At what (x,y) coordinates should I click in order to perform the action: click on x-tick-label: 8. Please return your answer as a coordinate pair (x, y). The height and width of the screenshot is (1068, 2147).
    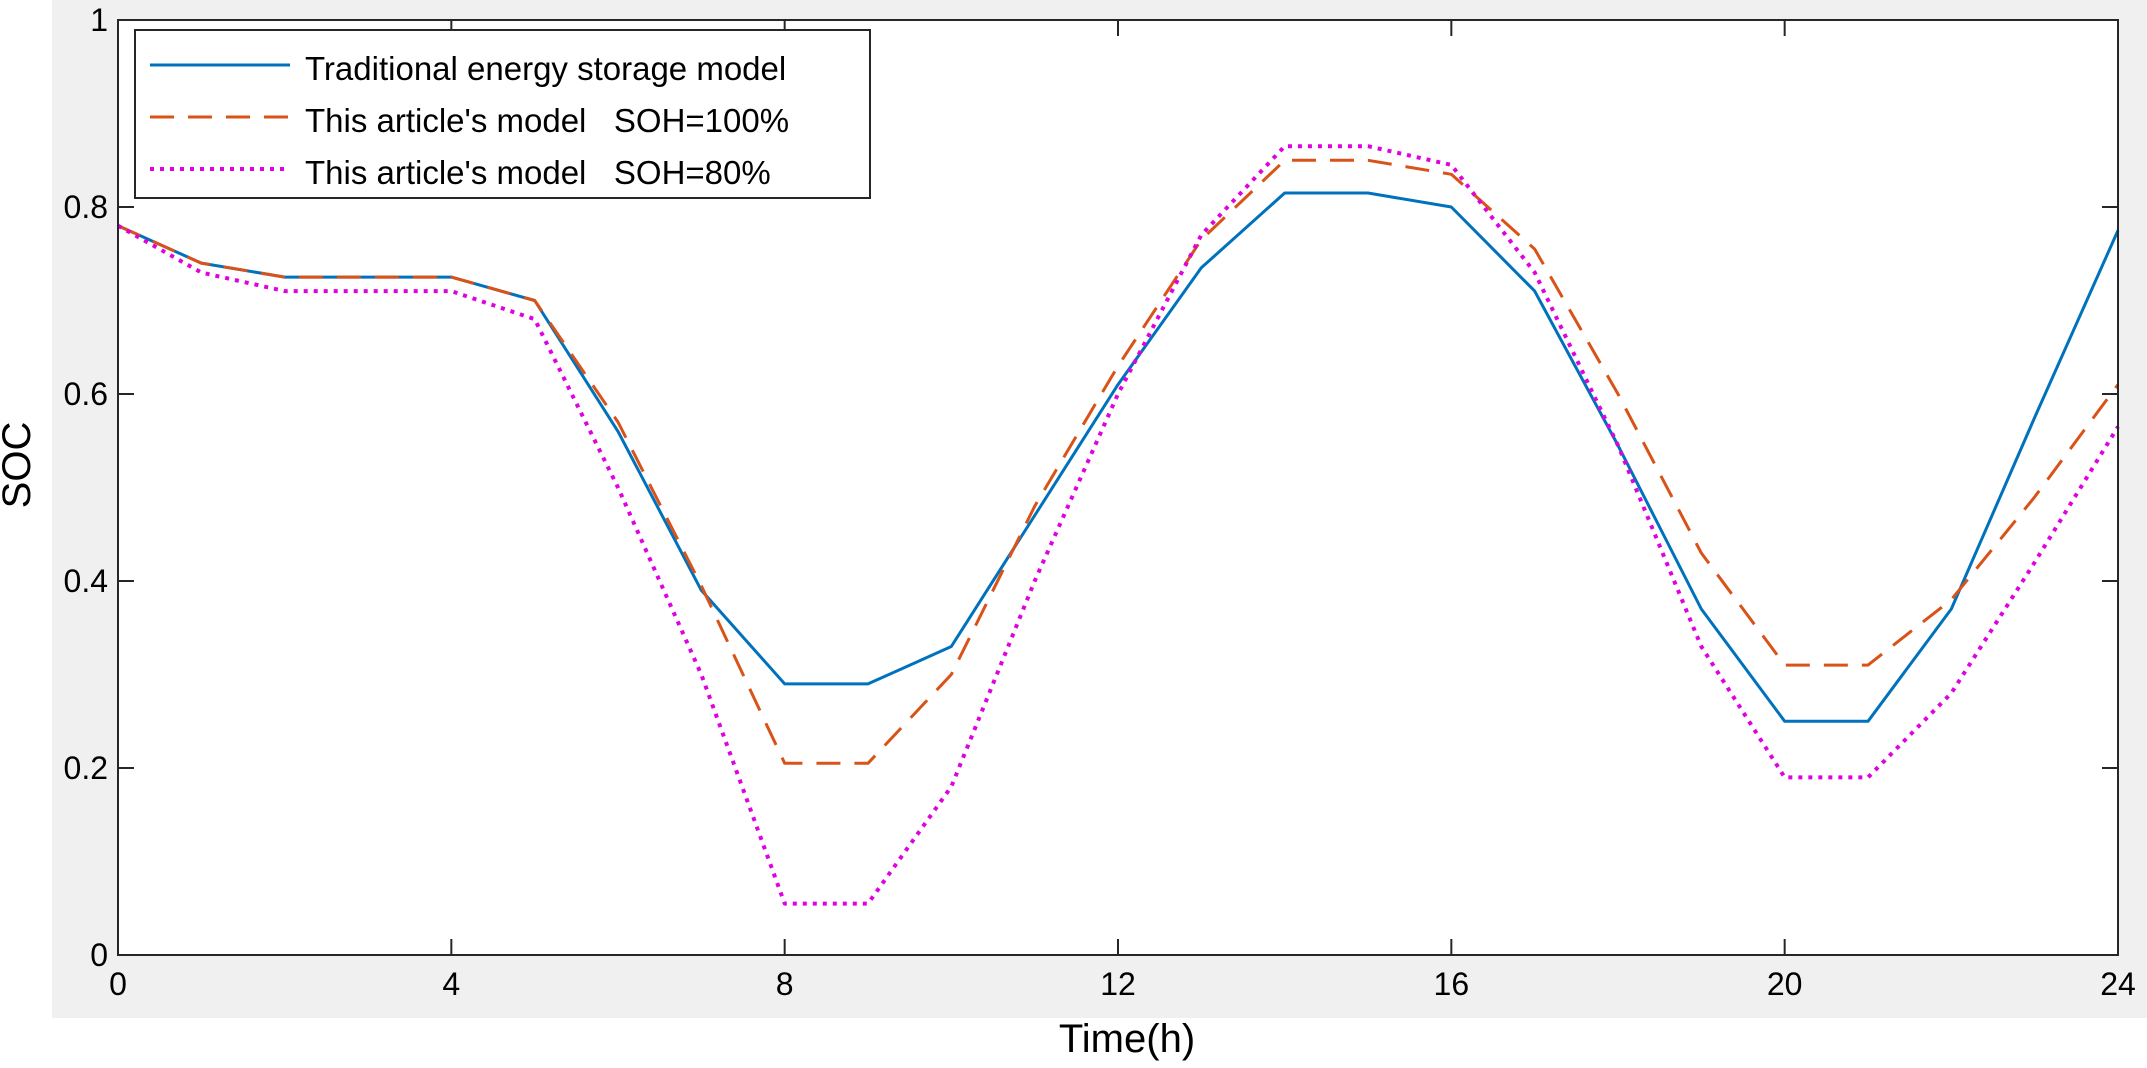
    Looking at the image, I should click on (785, 984).